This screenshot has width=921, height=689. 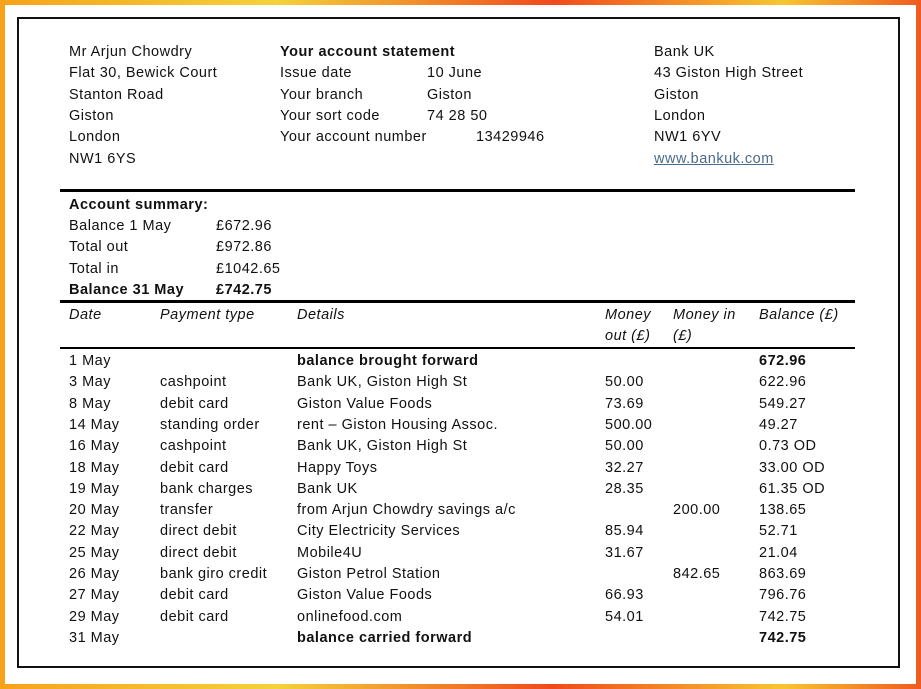 I want to click on cell: 622.96, so click(x=783, y=382).